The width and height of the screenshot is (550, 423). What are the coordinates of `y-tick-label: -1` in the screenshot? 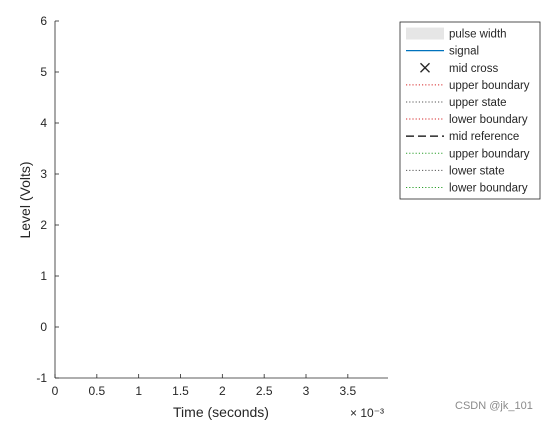 It's located at (41, 378).